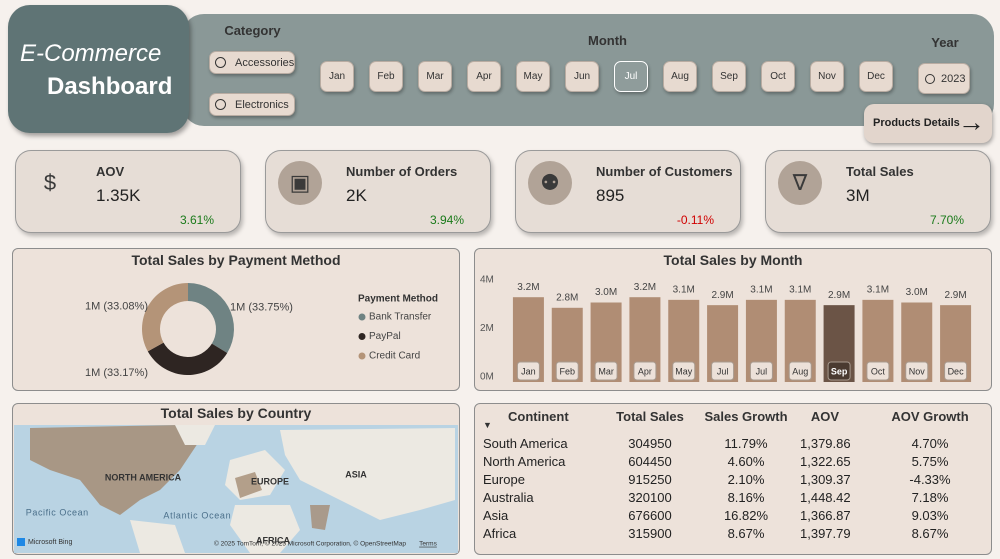 This screenshot has height=559, width=1000. I want to click on chart-title: Total Sales by Payment Method, so click(236, 260).